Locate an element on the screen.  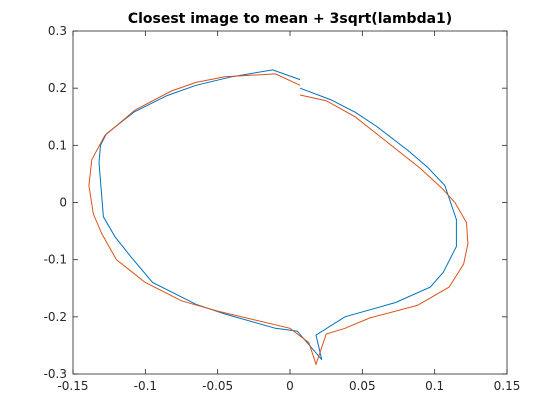
x-tick-label: 0.05 is located at coordinates (362, 386).